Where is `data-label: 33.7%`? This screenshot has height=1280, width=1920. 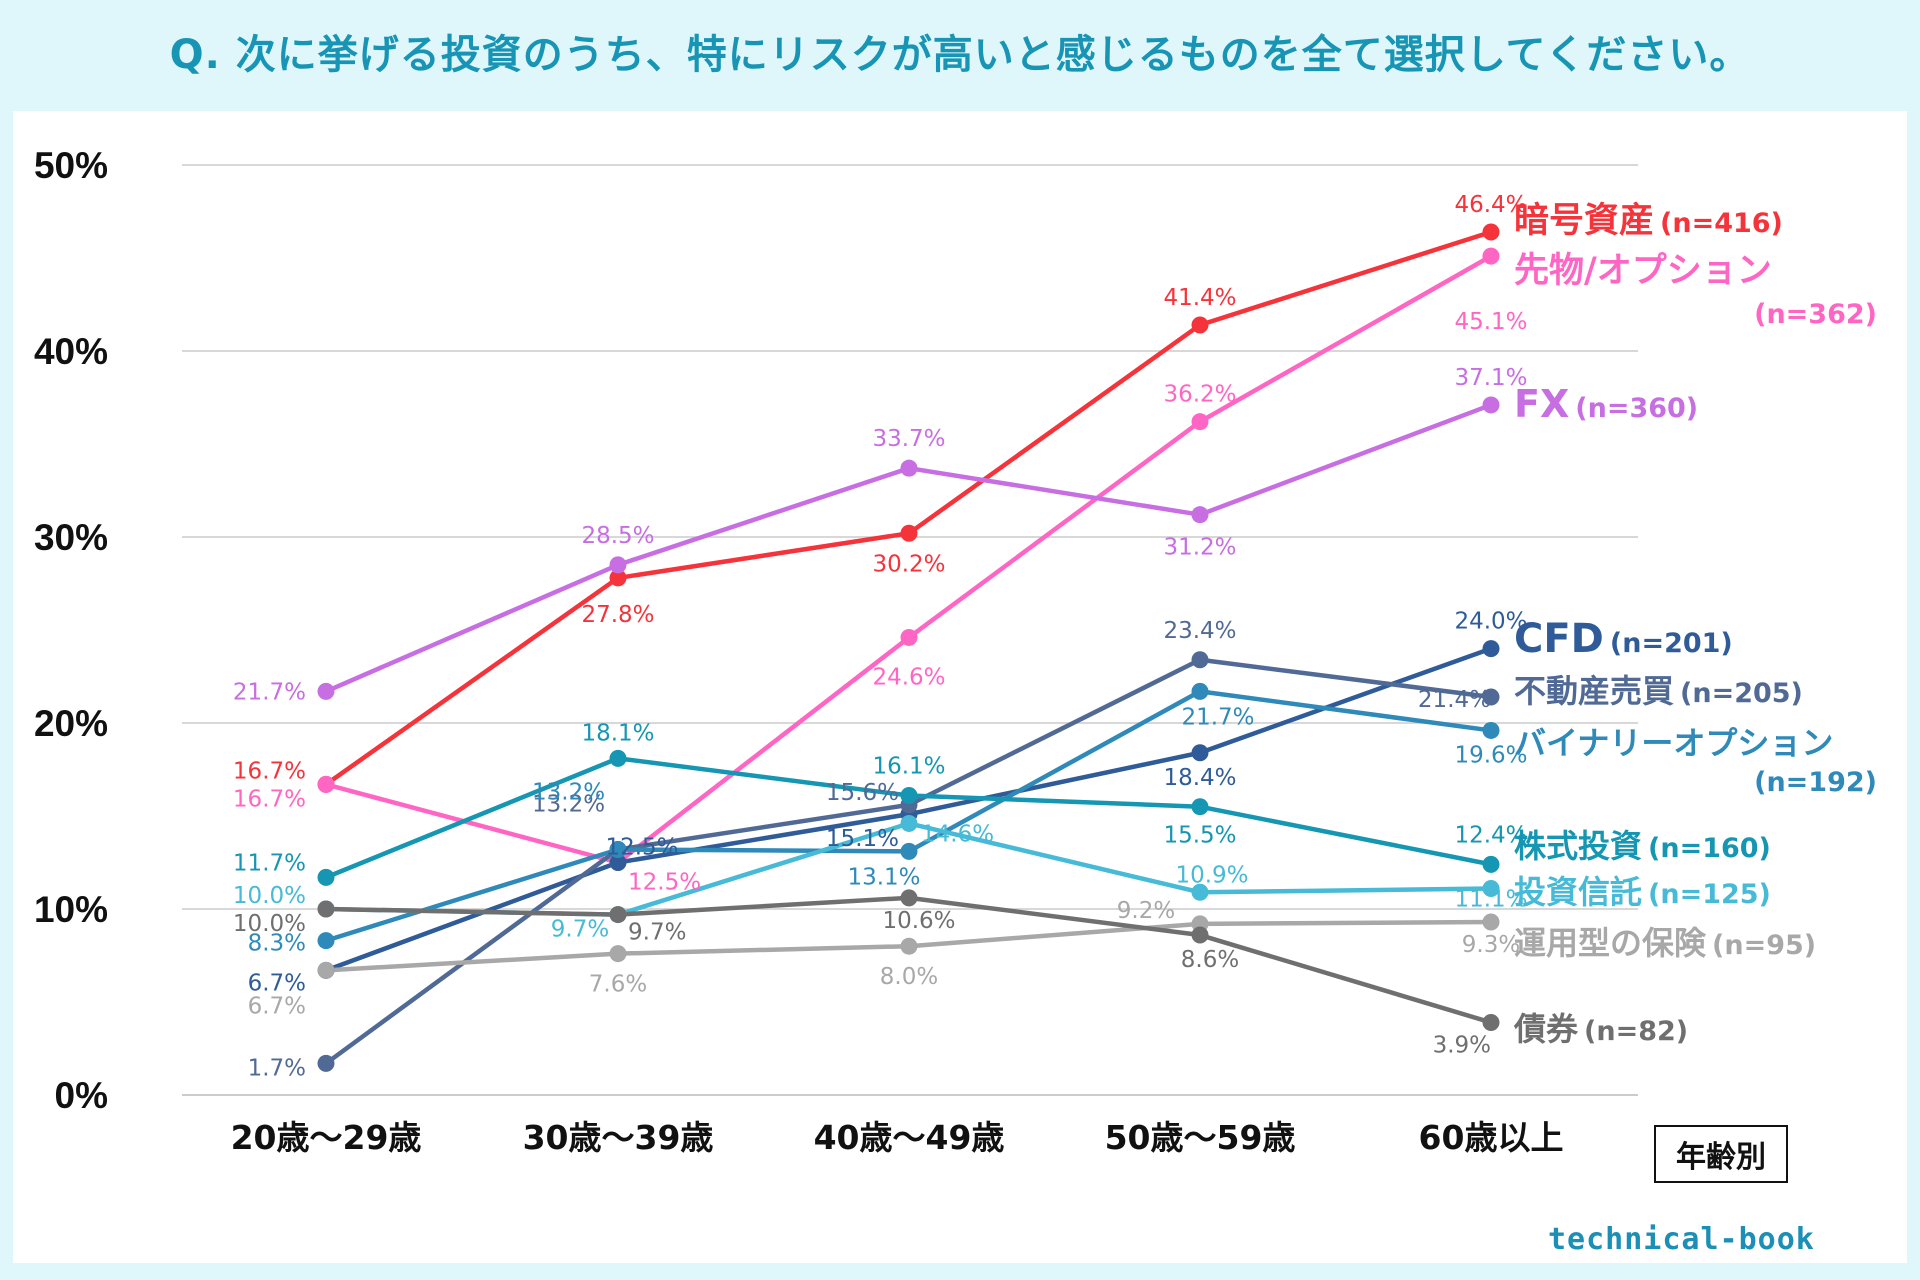
data-label: 33.7% is located at coordinates (908, 439).